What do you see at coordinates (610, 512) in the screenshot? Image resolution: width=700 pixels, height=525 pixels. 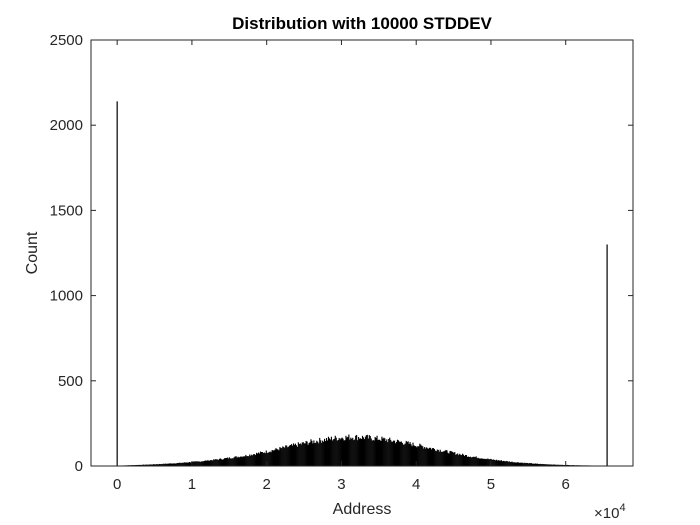 I see `x-axis-exponent: ×10⁴` at bounding box center [610, 512].